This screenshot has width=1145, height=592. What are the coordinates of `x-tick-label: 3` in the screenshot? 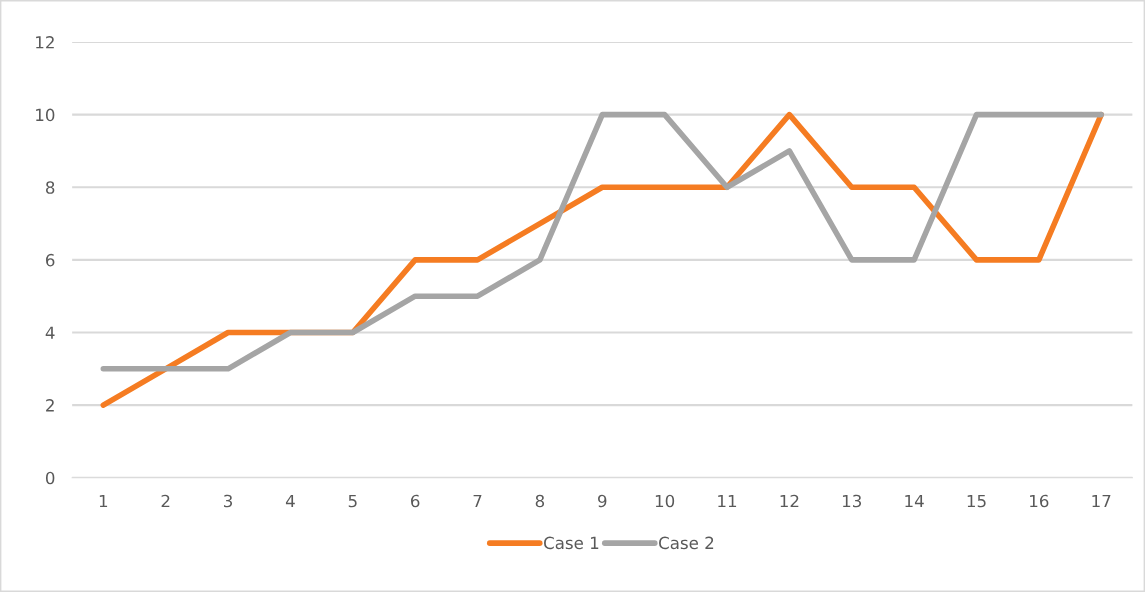 It's located at (228, 501).